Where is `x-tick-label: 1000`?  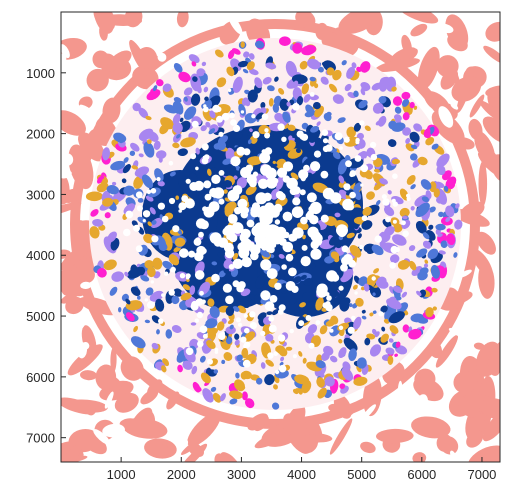
x-tick-label: 1000 is located at coordinates (121, 474).